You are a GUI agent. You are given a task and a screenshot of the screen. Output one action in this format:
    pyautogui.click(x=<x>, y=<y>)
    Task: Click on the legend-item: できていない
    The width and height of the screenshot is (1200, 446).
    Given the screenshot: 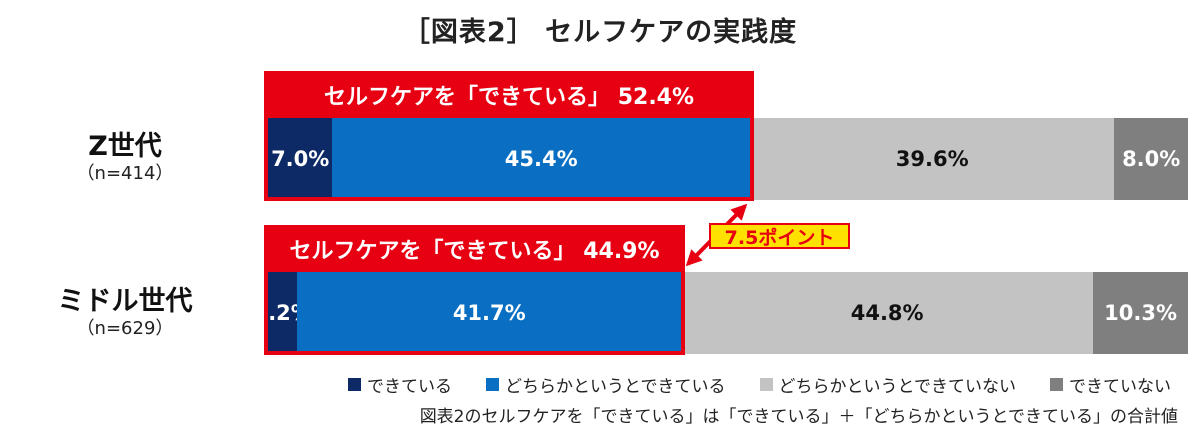 What is the action you would take?
    pyautogui.click(x=1110, y=384)
    